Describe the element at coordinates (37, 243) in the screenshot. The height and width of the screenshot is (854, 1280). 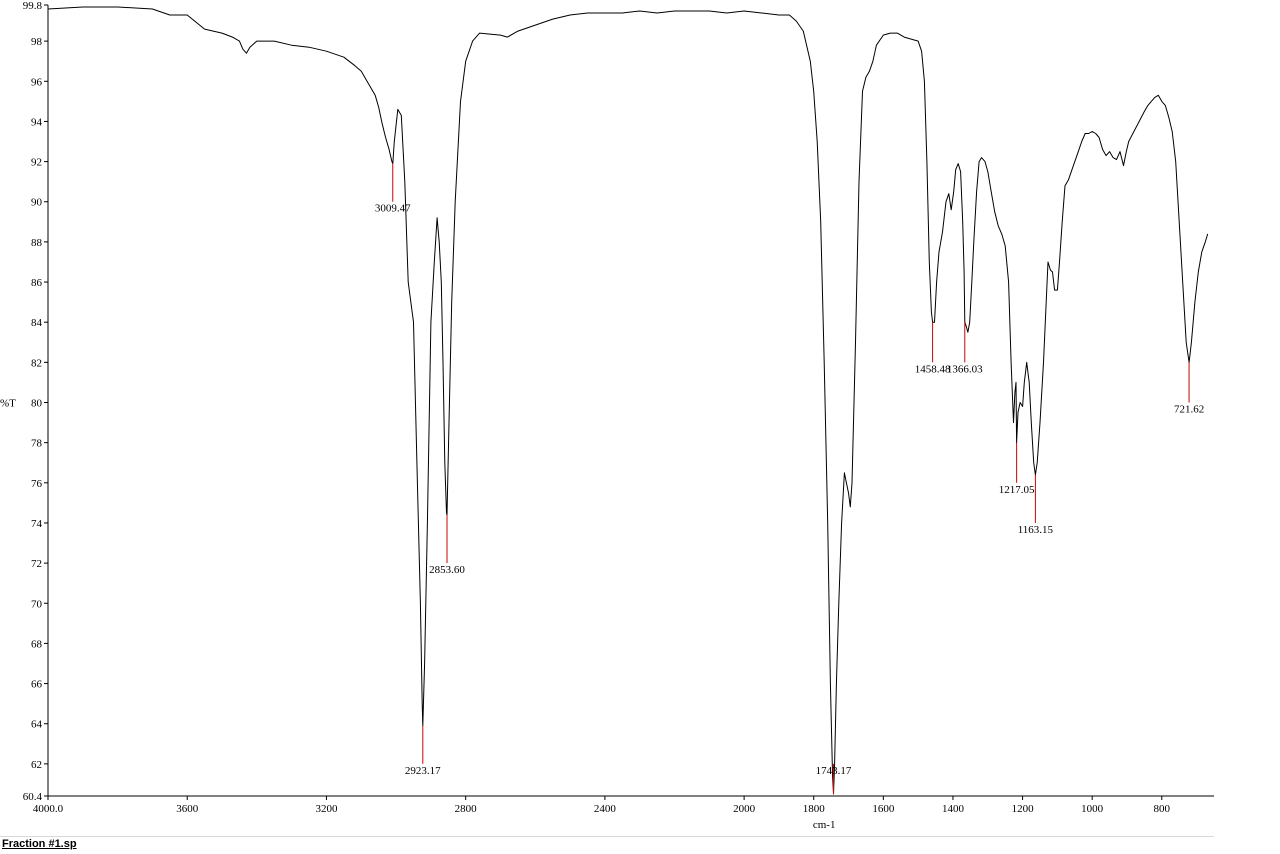
I see `y-tick-label: 88` at that location.